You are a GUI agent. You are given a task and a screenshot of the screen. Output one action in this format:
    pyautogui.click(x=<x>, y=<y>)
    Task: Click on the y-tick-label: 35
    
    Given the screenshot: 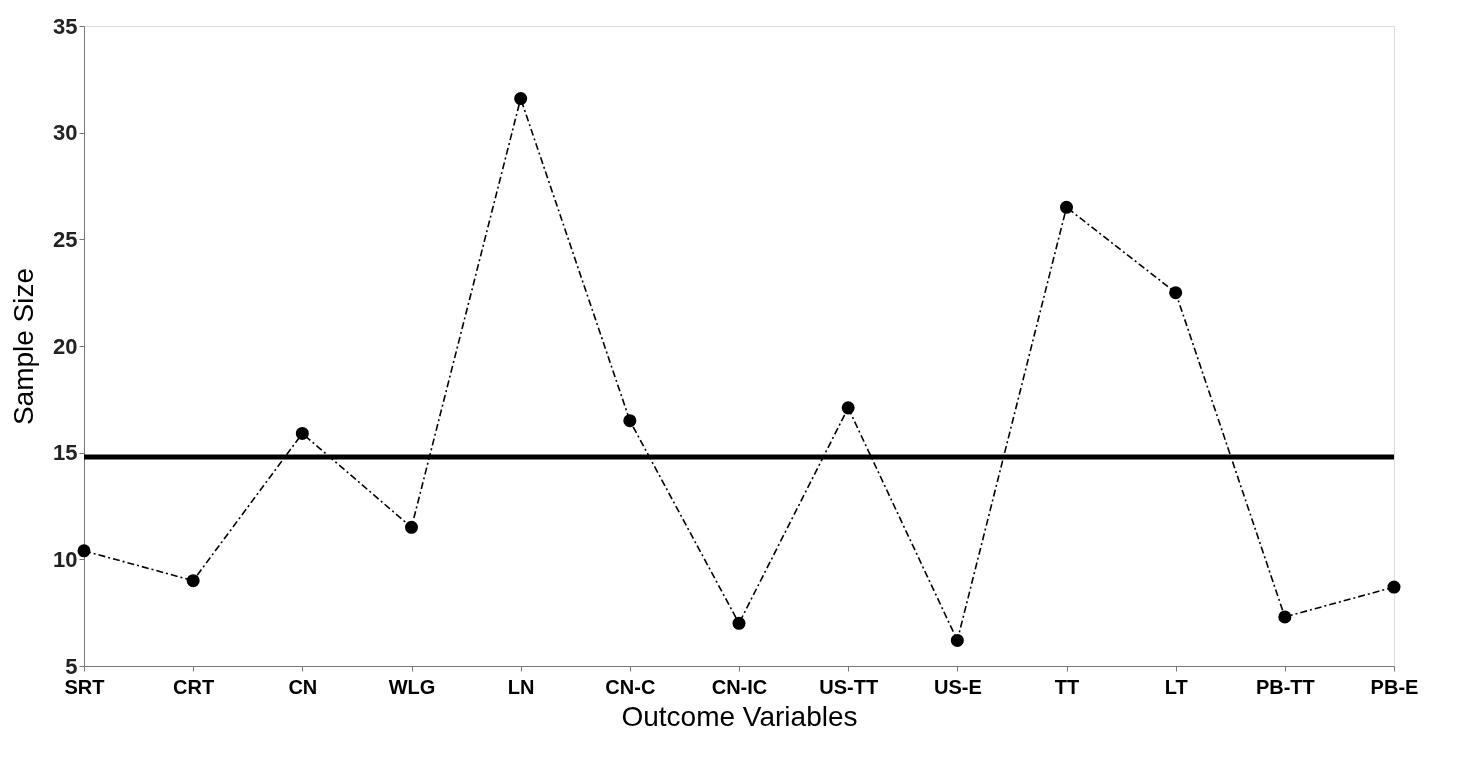 What is the action you would take?
    pyautogui.click(x=65, y=26)
    